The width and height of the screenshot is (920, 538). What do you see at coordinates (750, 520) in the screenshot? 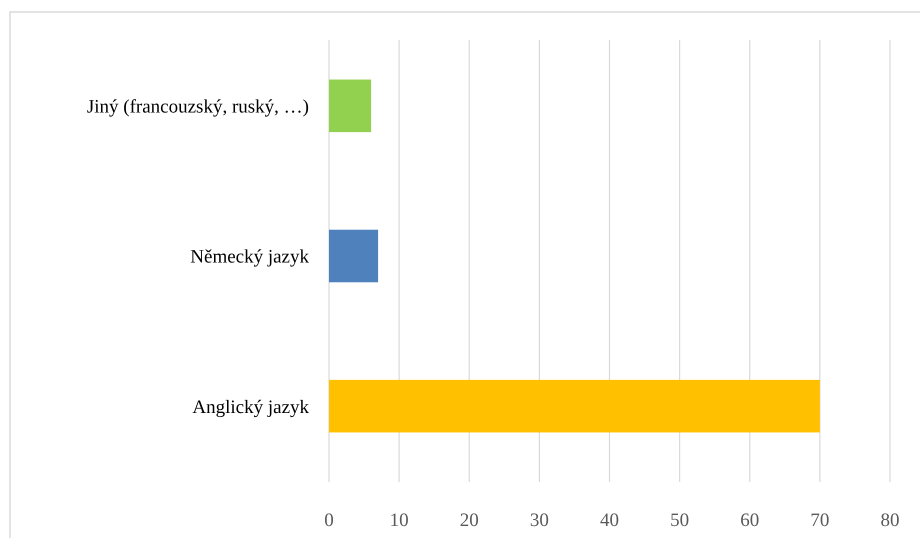
I see `x-tick-label: 60` at bounding box center [750, 520].